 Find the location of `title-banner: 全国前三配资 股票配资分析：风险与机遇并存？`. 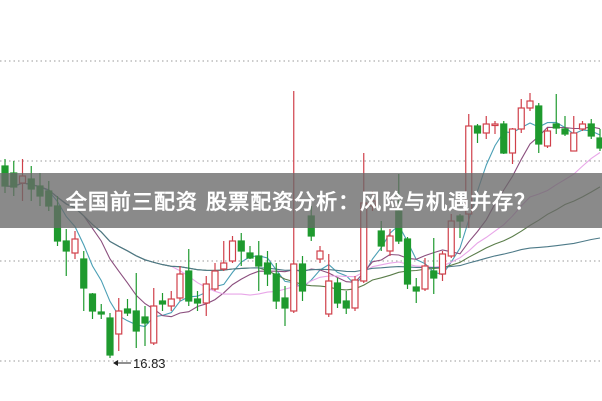

title-banner: 全国前三配资 股票配资分析：风险与机遇并存？ is located at coordinates (301, 200).